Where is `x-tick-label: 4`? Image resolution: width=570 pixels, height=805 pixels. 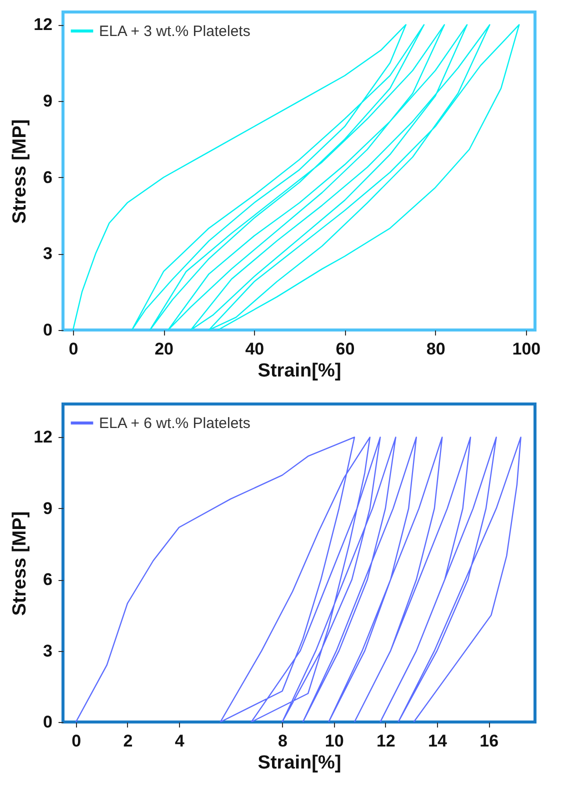 x-tick-label: 4 is located at coordinates (179, 741).